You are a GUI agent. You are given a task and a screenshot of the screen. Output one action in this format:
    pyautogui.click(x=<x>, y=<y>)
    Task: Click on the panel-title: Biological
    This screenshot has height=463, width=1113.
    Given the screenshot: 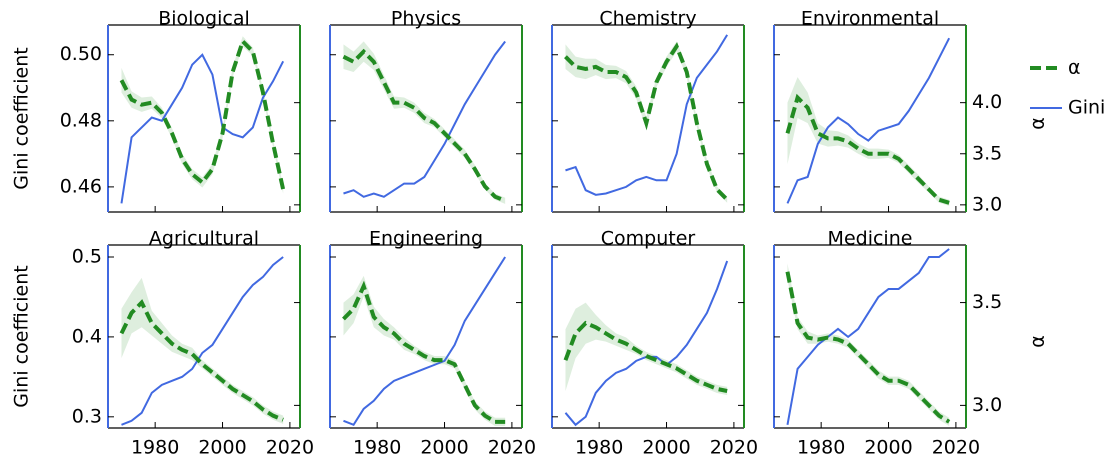 What is the action you would take?
    pyautogui.click(x=204, y=19)
    